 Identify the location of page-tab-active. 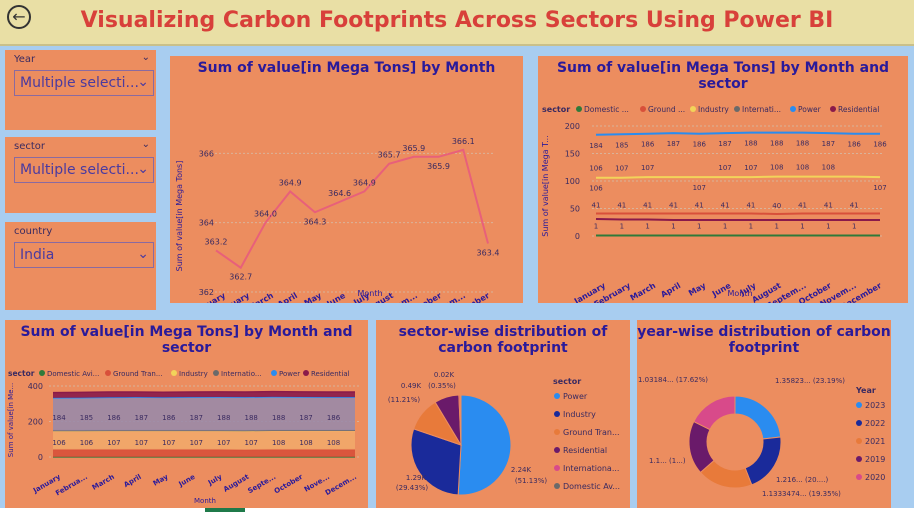
(225, 510).